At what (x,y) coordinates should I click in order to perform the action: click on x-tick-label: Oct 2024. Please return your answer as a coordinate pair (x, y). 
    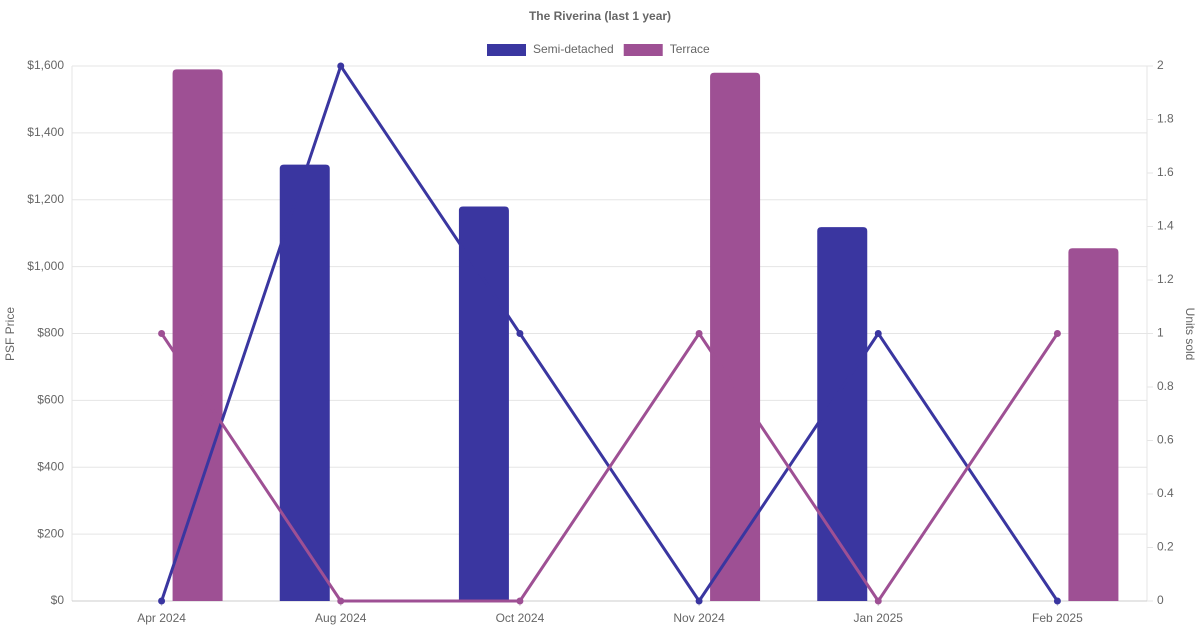
    Looking at the image, I should click on (520, 618).